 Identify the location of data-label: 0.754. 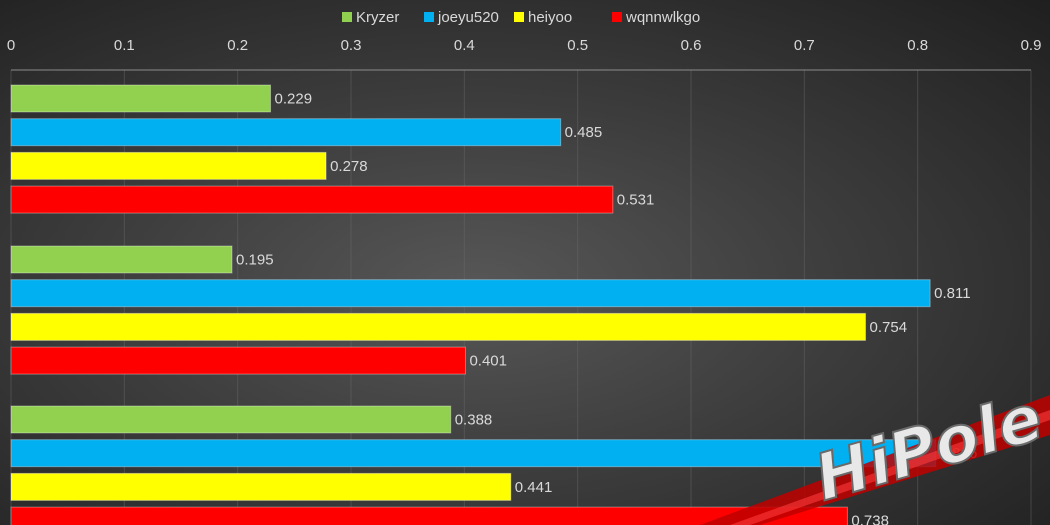
(889, 327).